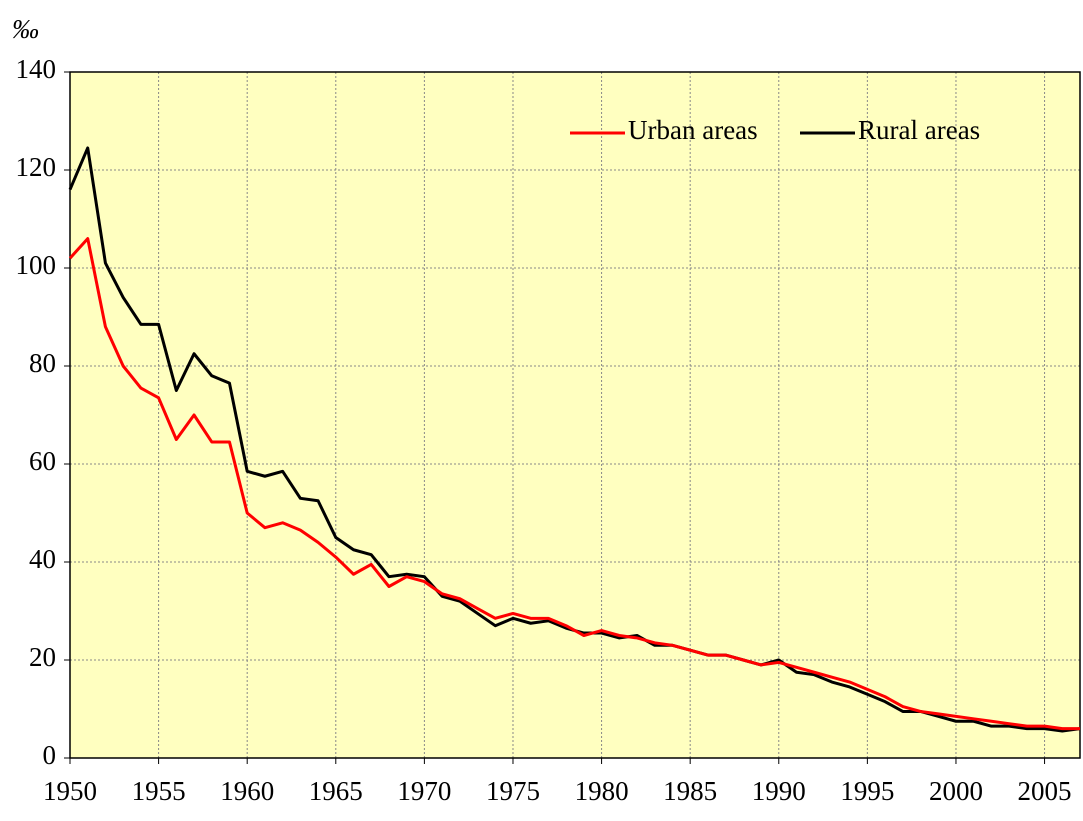 The image size is (1083, 821). Describe the element at coordinates (602, 791) in the screenshot. I see `x-tick-label: 1980` at that location.